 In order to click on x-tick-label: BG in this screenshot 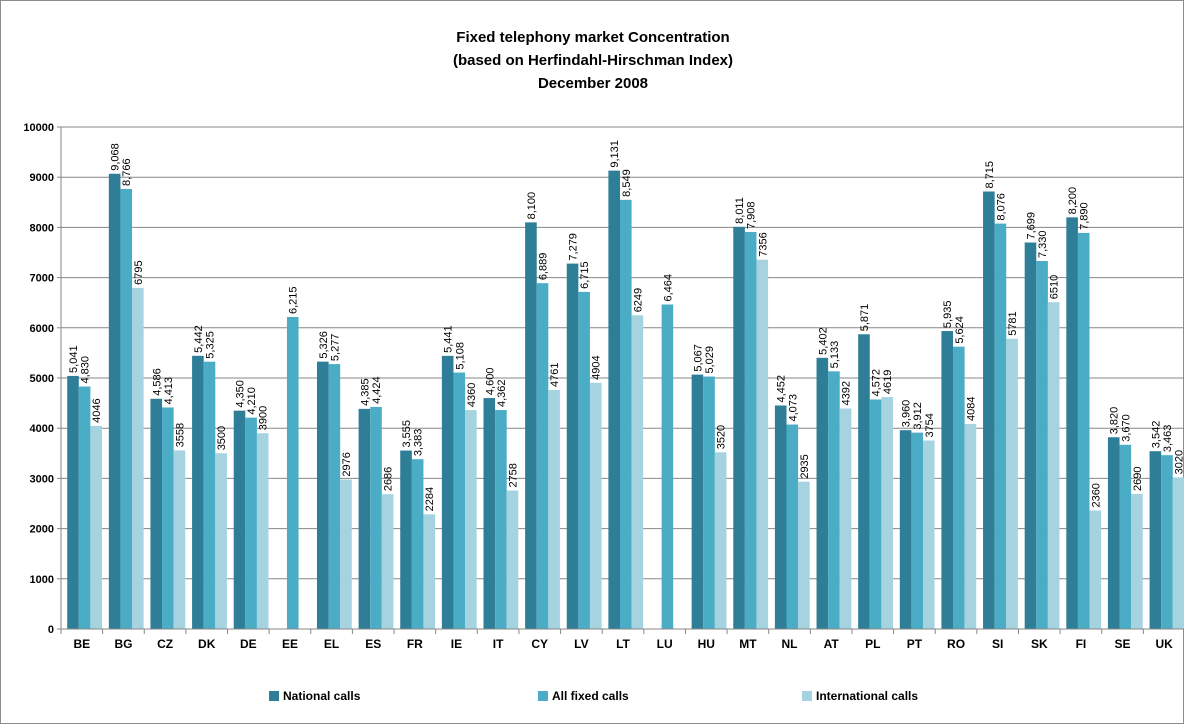, I will do `click(123, 644)`.